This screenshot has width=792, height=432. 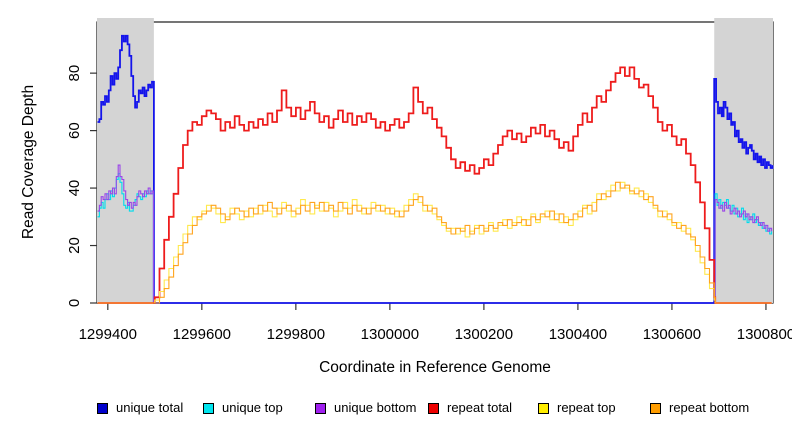 I want to click on legend-label: unique total, so click(x=150, y=407).